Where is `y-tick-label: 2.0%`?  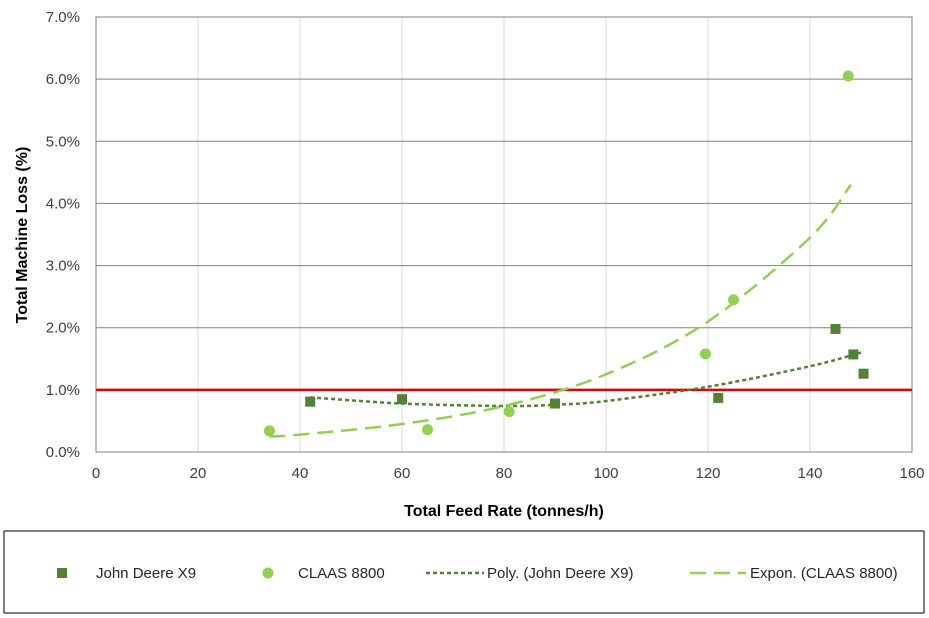 y-tick-label: 2.0% is located at coordinates (63, 328).